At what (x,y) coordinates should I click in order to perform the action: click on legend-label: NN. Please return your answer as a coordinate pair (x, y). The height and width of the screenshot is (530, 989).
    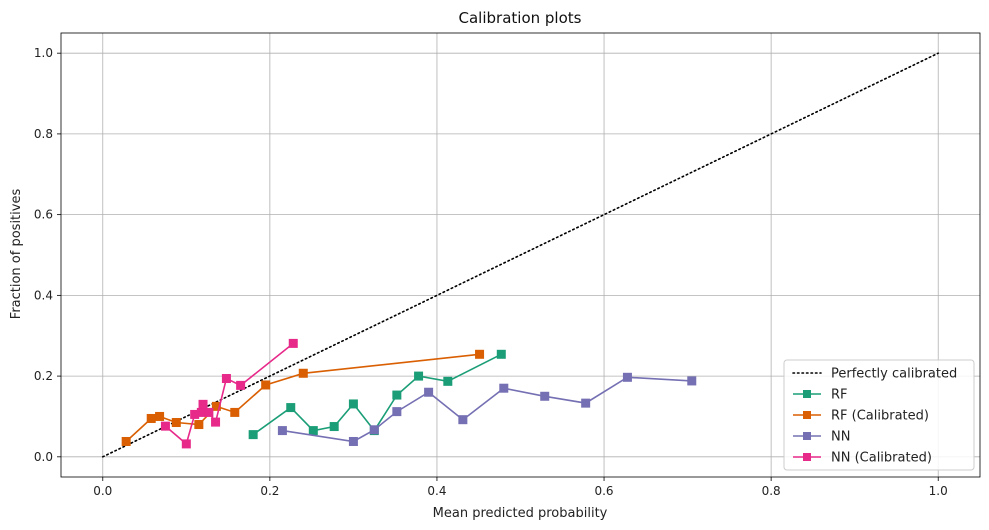
    Looking at the image, I should click on (840, 437).